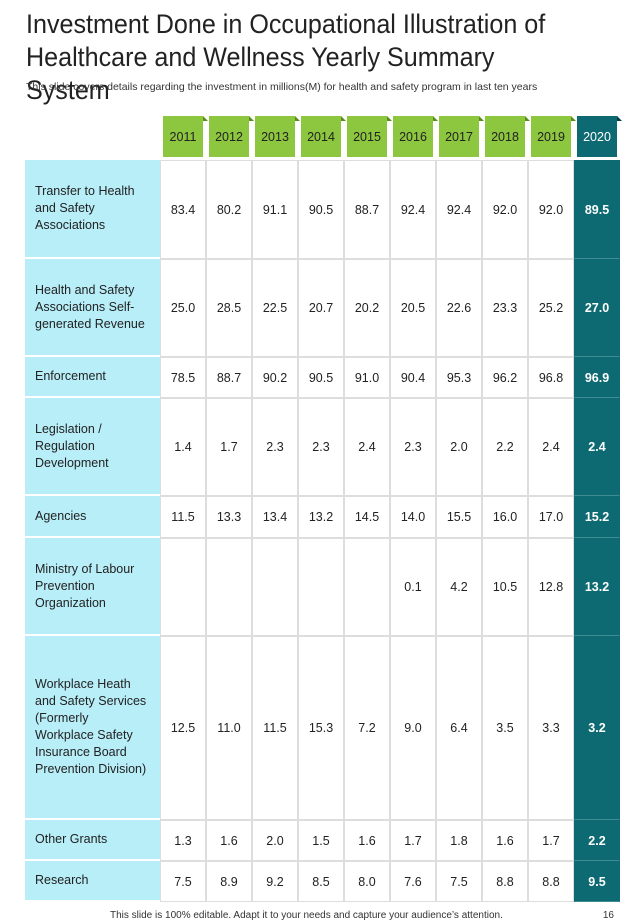  I want to click on value-cell: 13.4, so click(275, 517).